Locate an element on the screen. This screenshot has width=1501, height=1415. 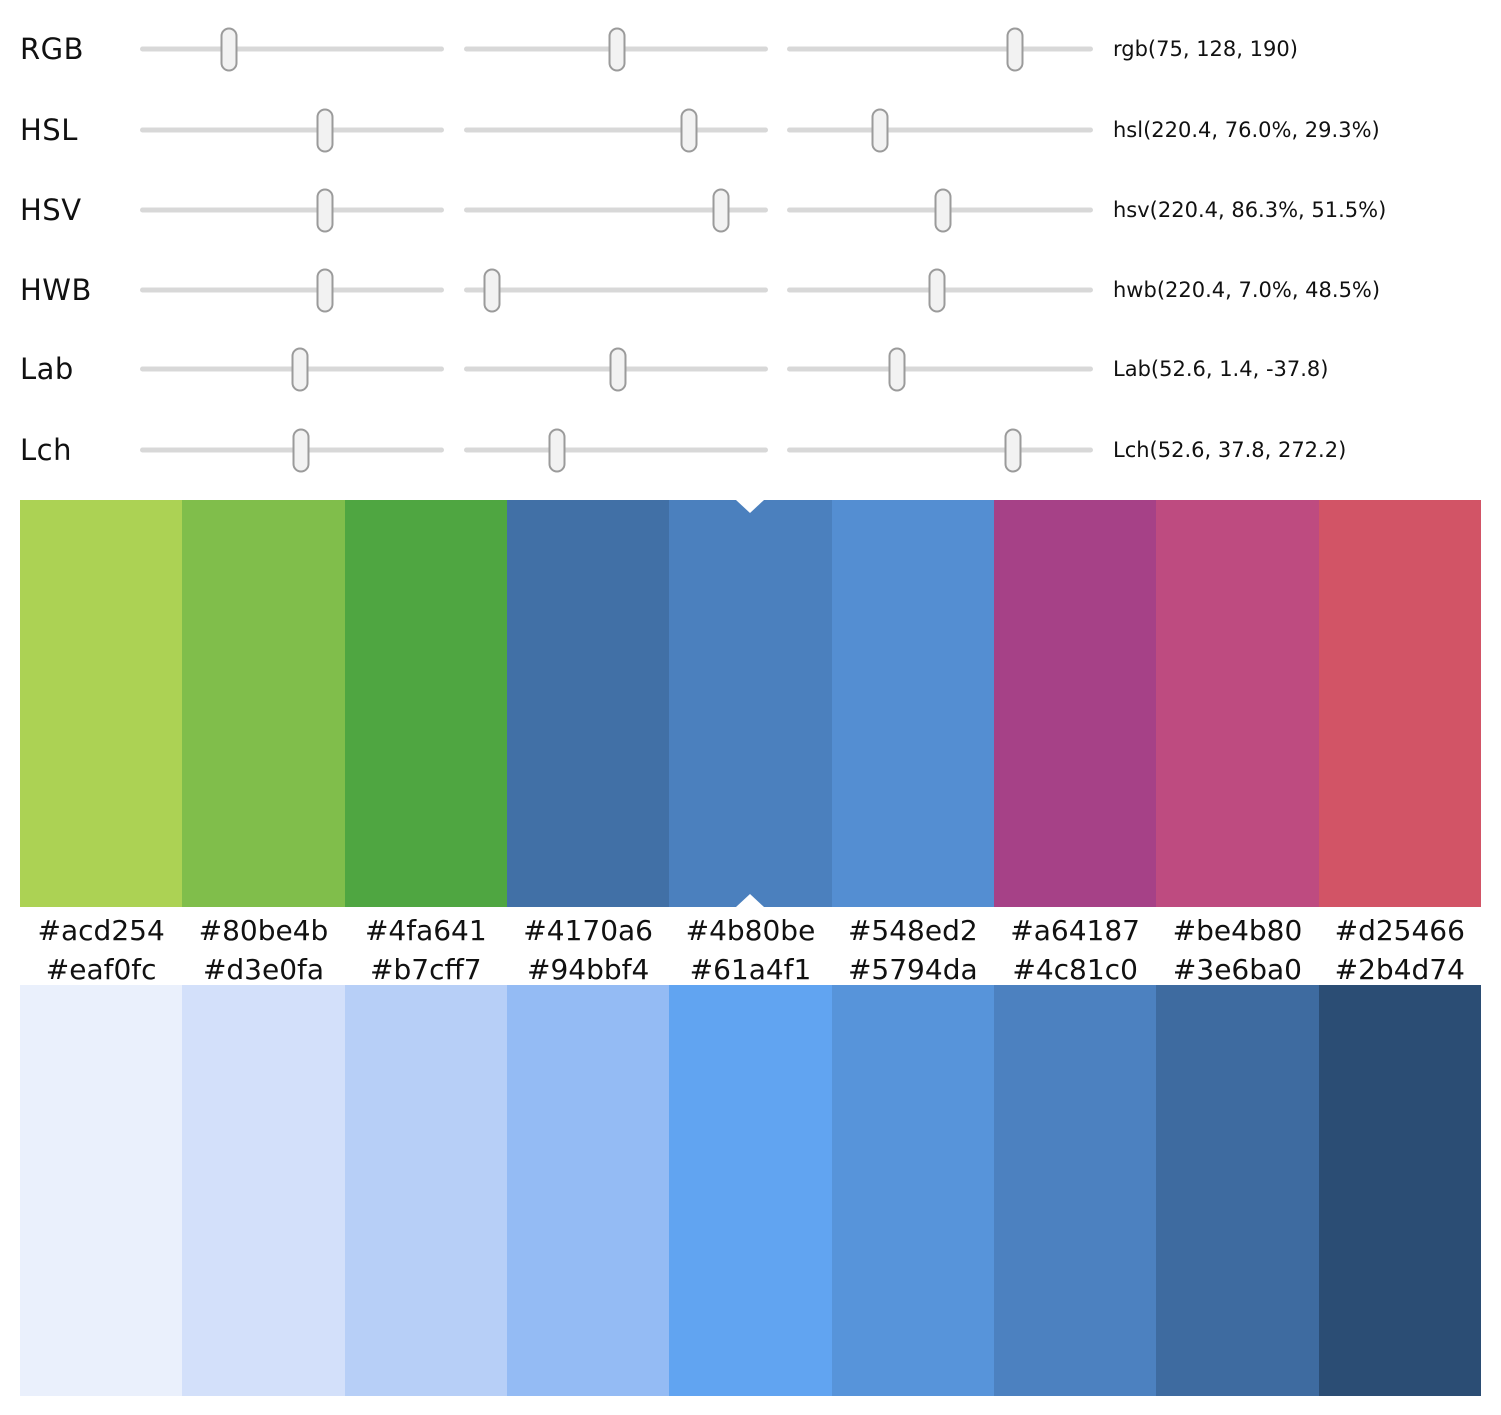
hsv-saturation-slider-handle is located at coordinates (721, 210).